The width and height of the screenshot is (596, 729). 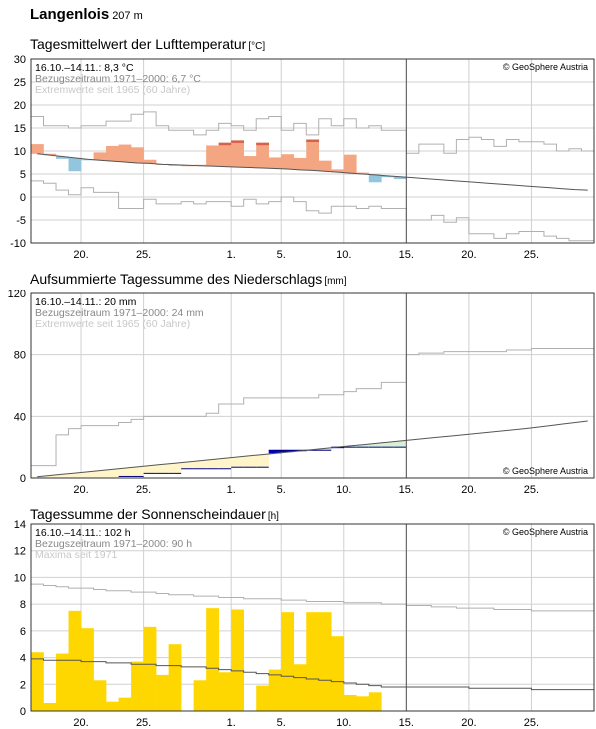 I want to click on sunshine-title-text: Tagessumme der Sonnenscheindauer, so click(x=148, y=514).